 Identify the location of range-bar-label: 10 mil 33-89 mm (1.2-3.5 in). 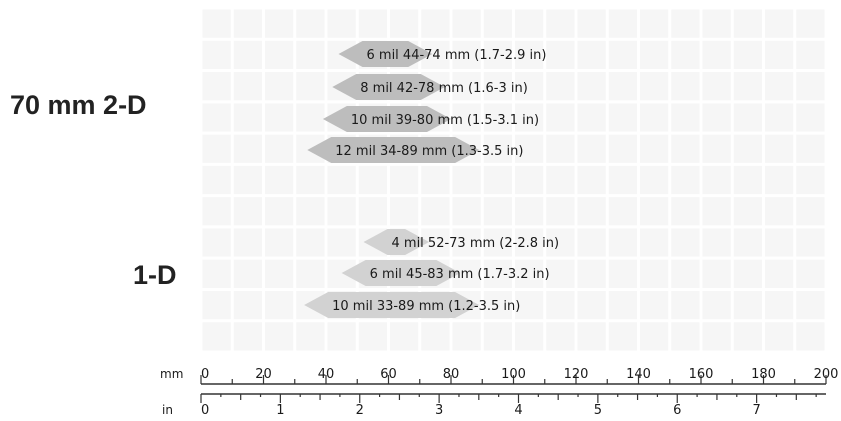
(426, 306).